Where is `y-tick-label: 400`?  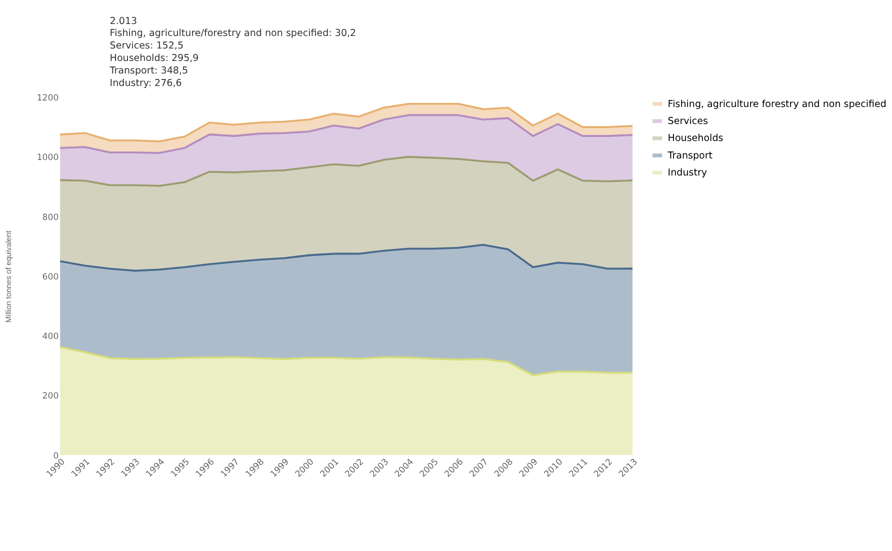 y-tick-label: 400 is located at coordinates (50, 337).